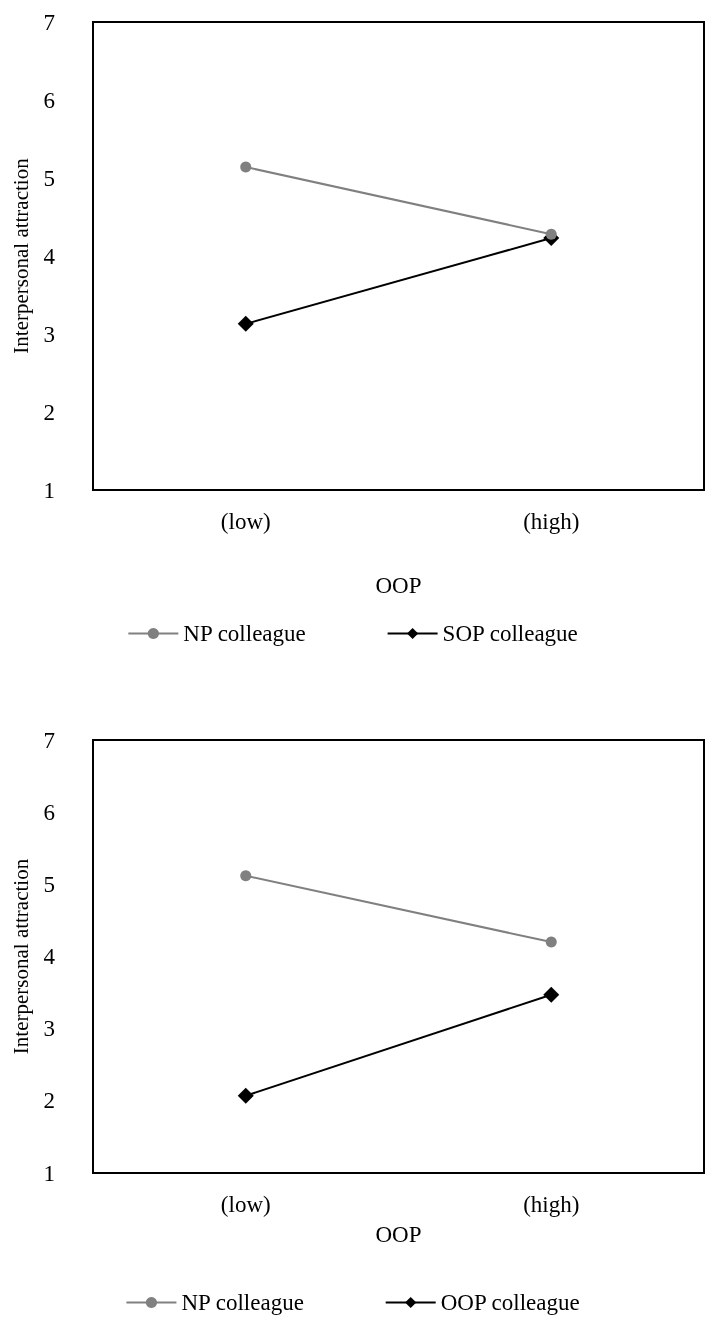 The height and width of the screenshot is (1319, 706). Describe the element at coordinates (510, 633) in the screenshot. I see `legend-label: SOP colleague` at that location.